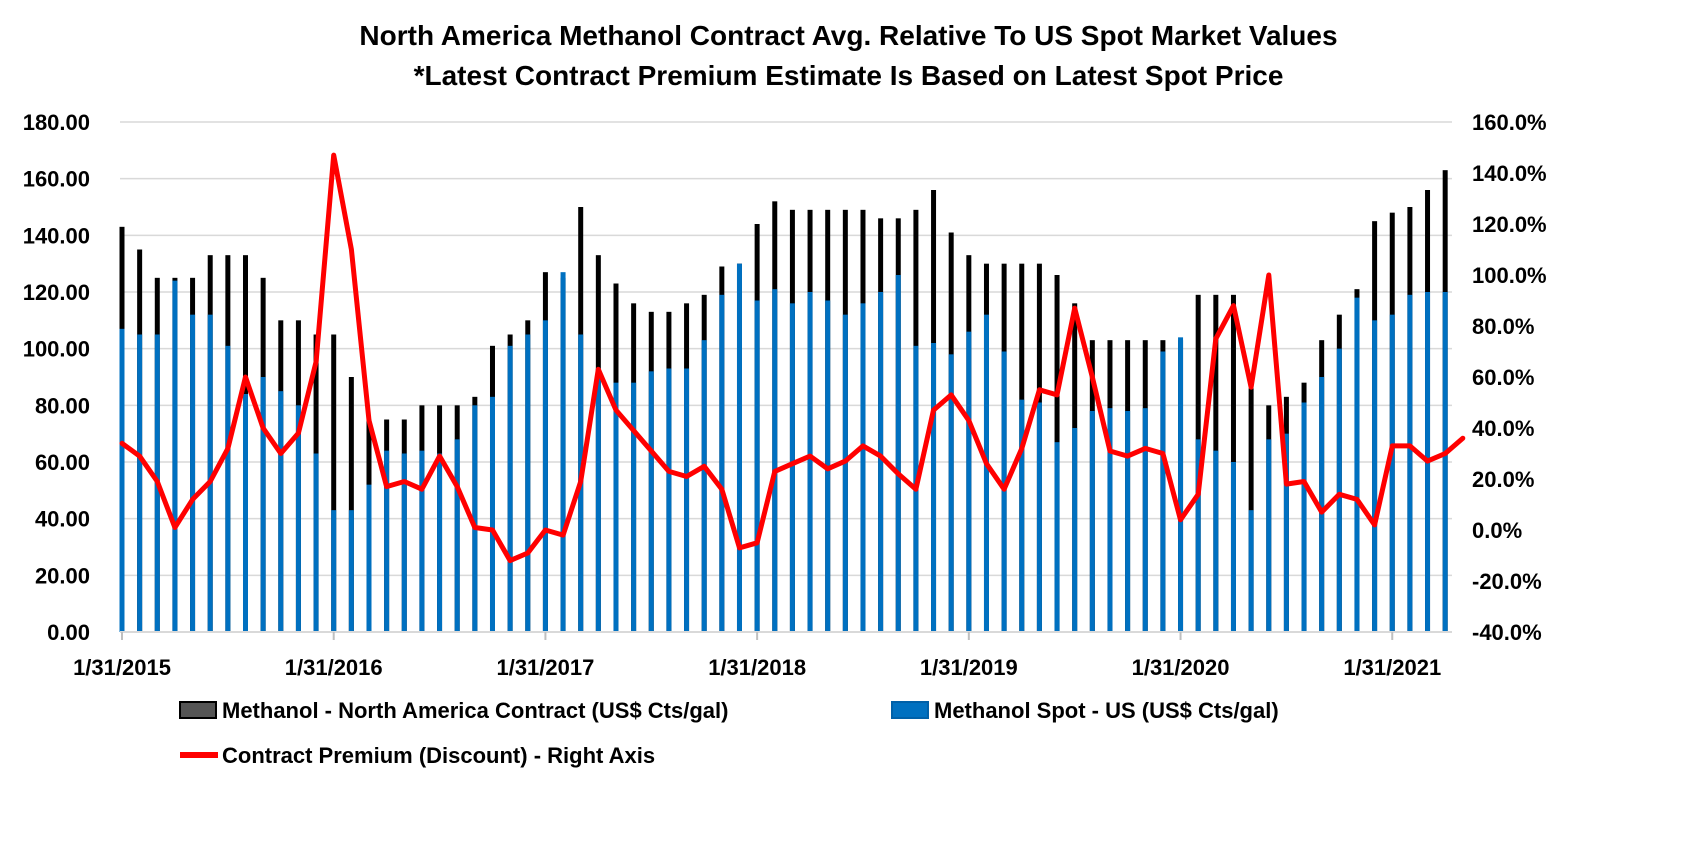  Describe the element at coordinates (56, 122) in the screenshot. I see `y-left-tick-label: 180.00` at that location.